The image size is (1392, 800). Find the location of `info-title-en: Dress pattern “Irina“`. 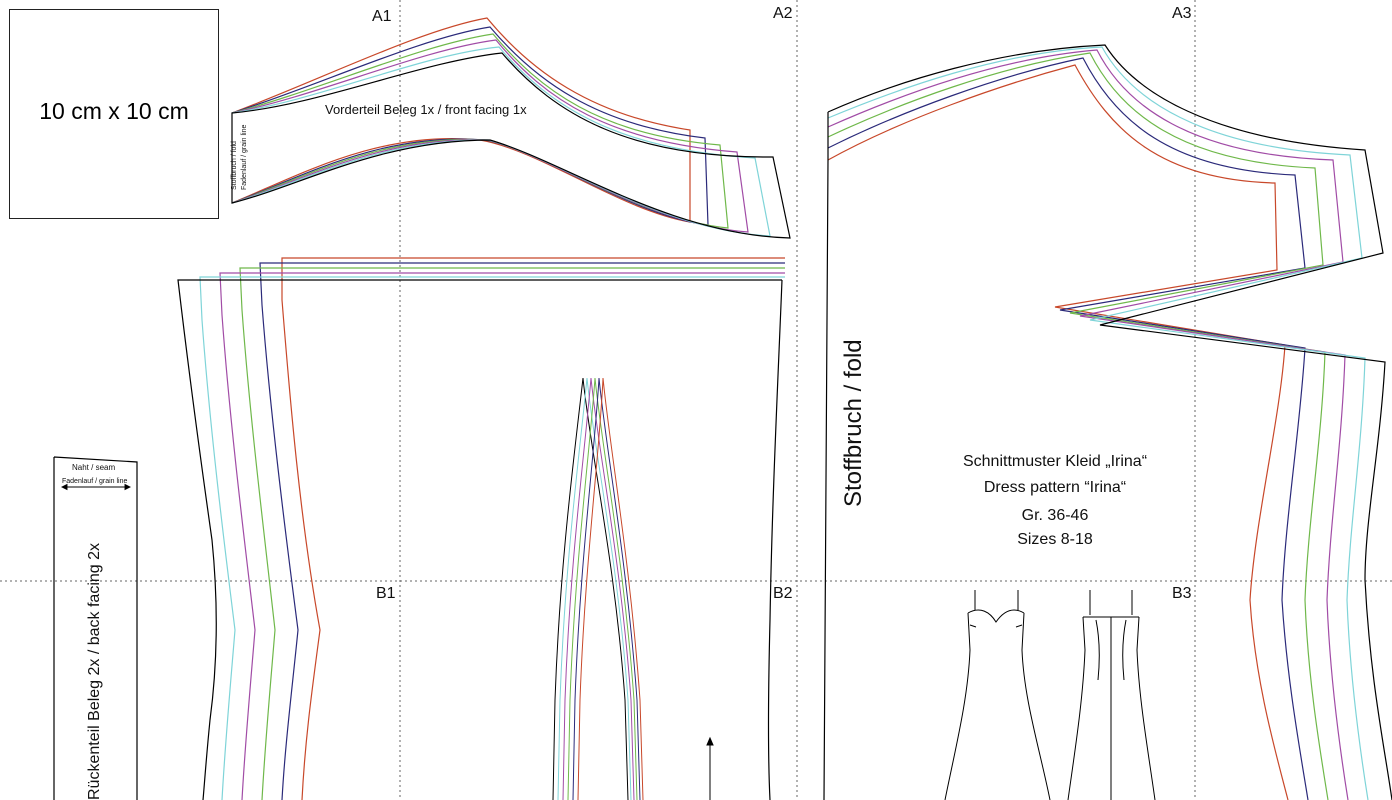

info-title-en: Dress pattern “Irina“ is located at coordinates (1055, 487).